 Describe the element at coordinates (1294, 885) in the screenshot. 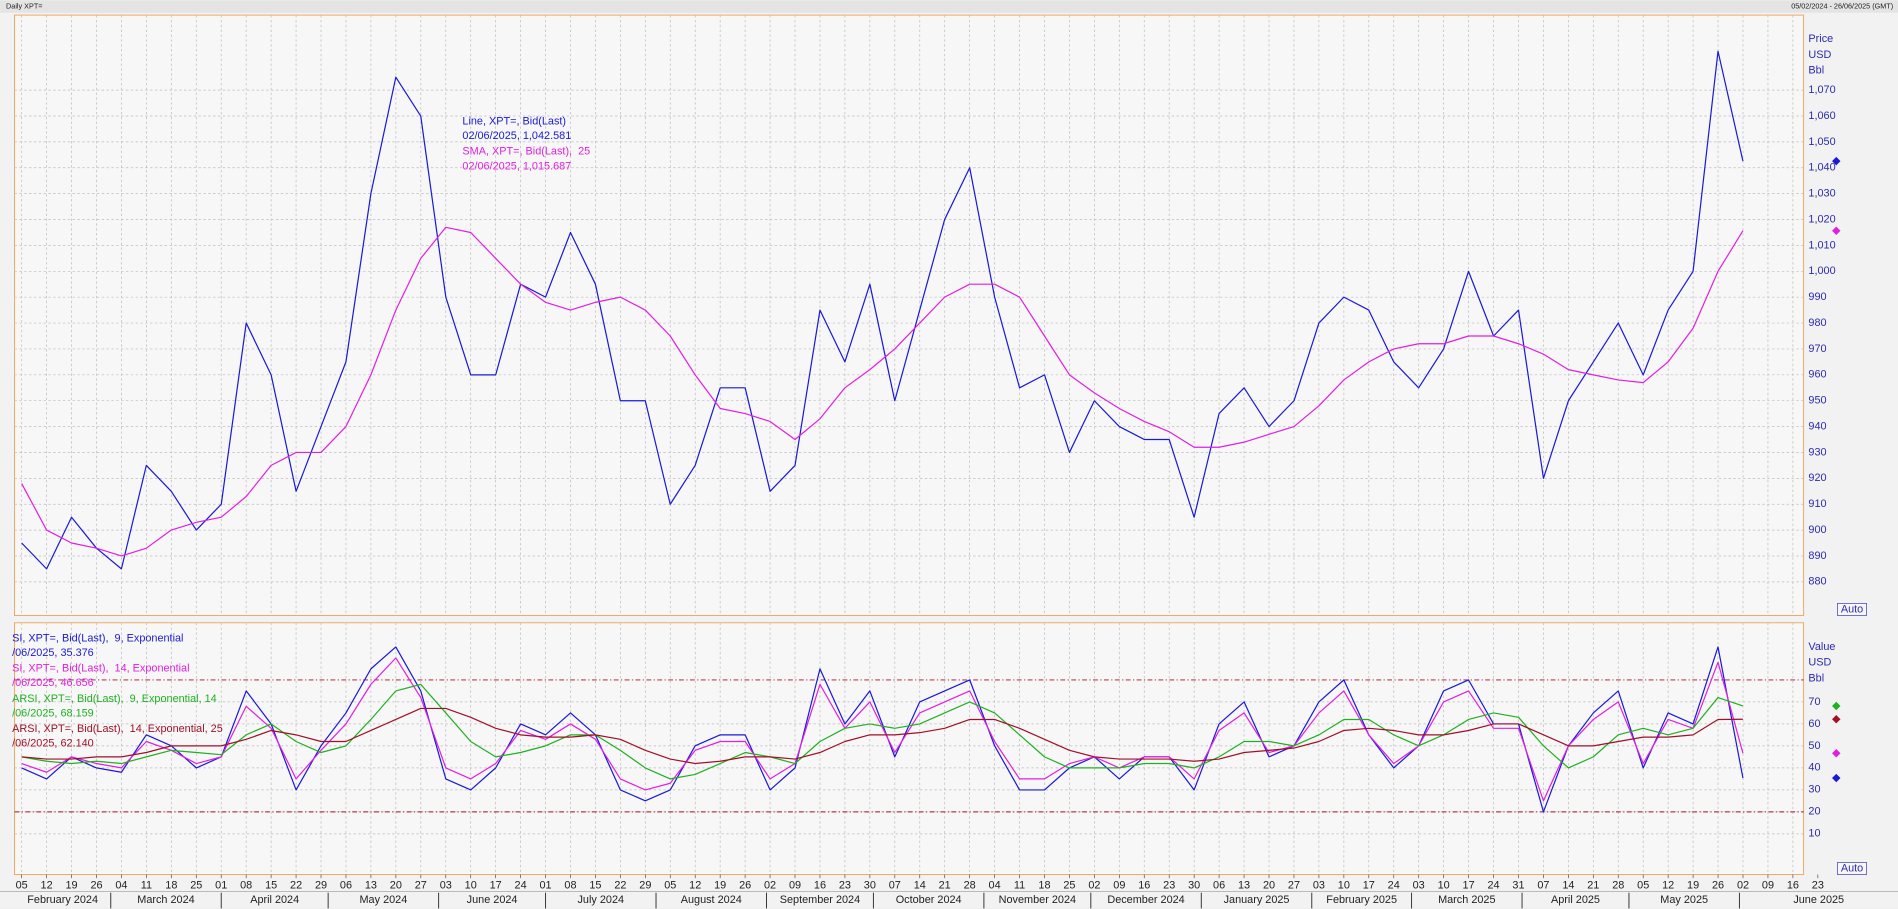

I see `x-tick-label: 27` at that location.